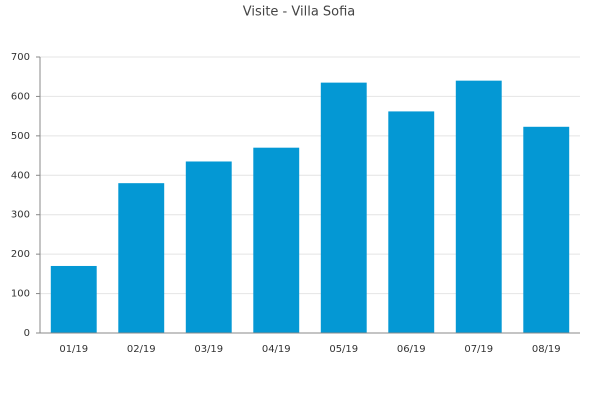 The image size is (600, 400). What do you see at coordinates (20, 294) in the screenshot?
I see `y-tick-label: 100` at bounding box center [20, 294].